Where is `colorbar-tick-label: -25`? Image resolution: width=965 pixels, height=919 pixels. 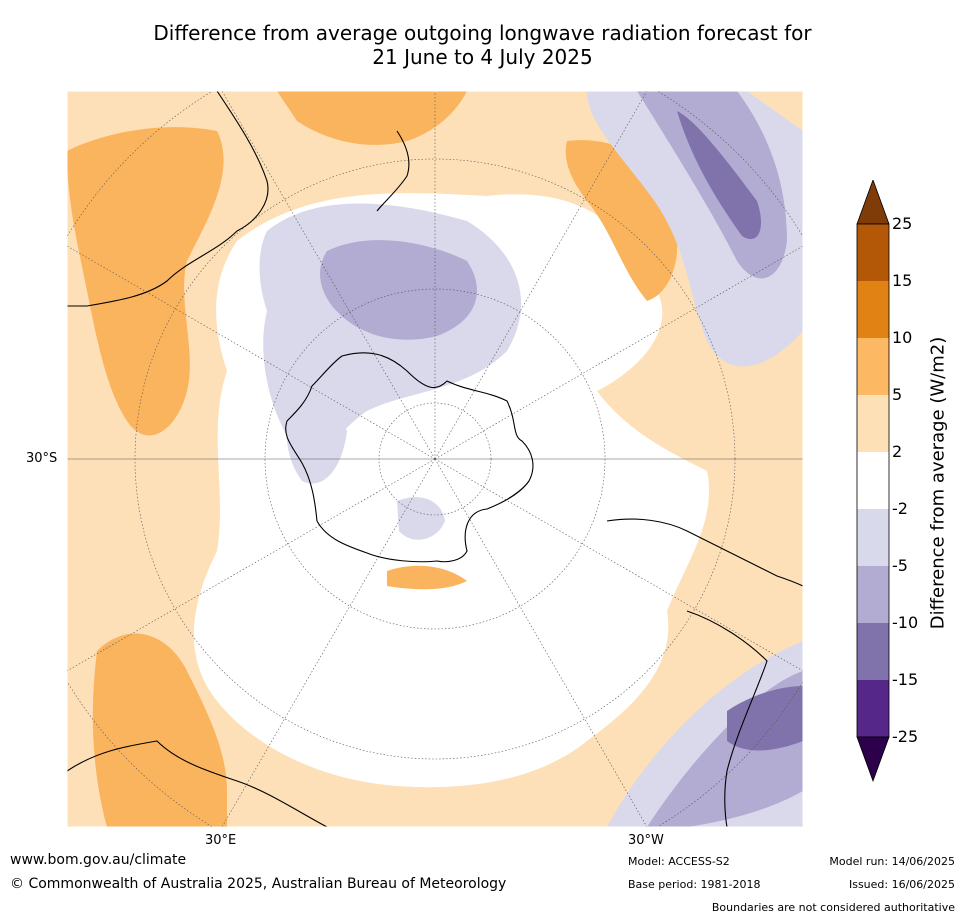
colorbar-tick-label: -25 is located at coordinates (905, 736).